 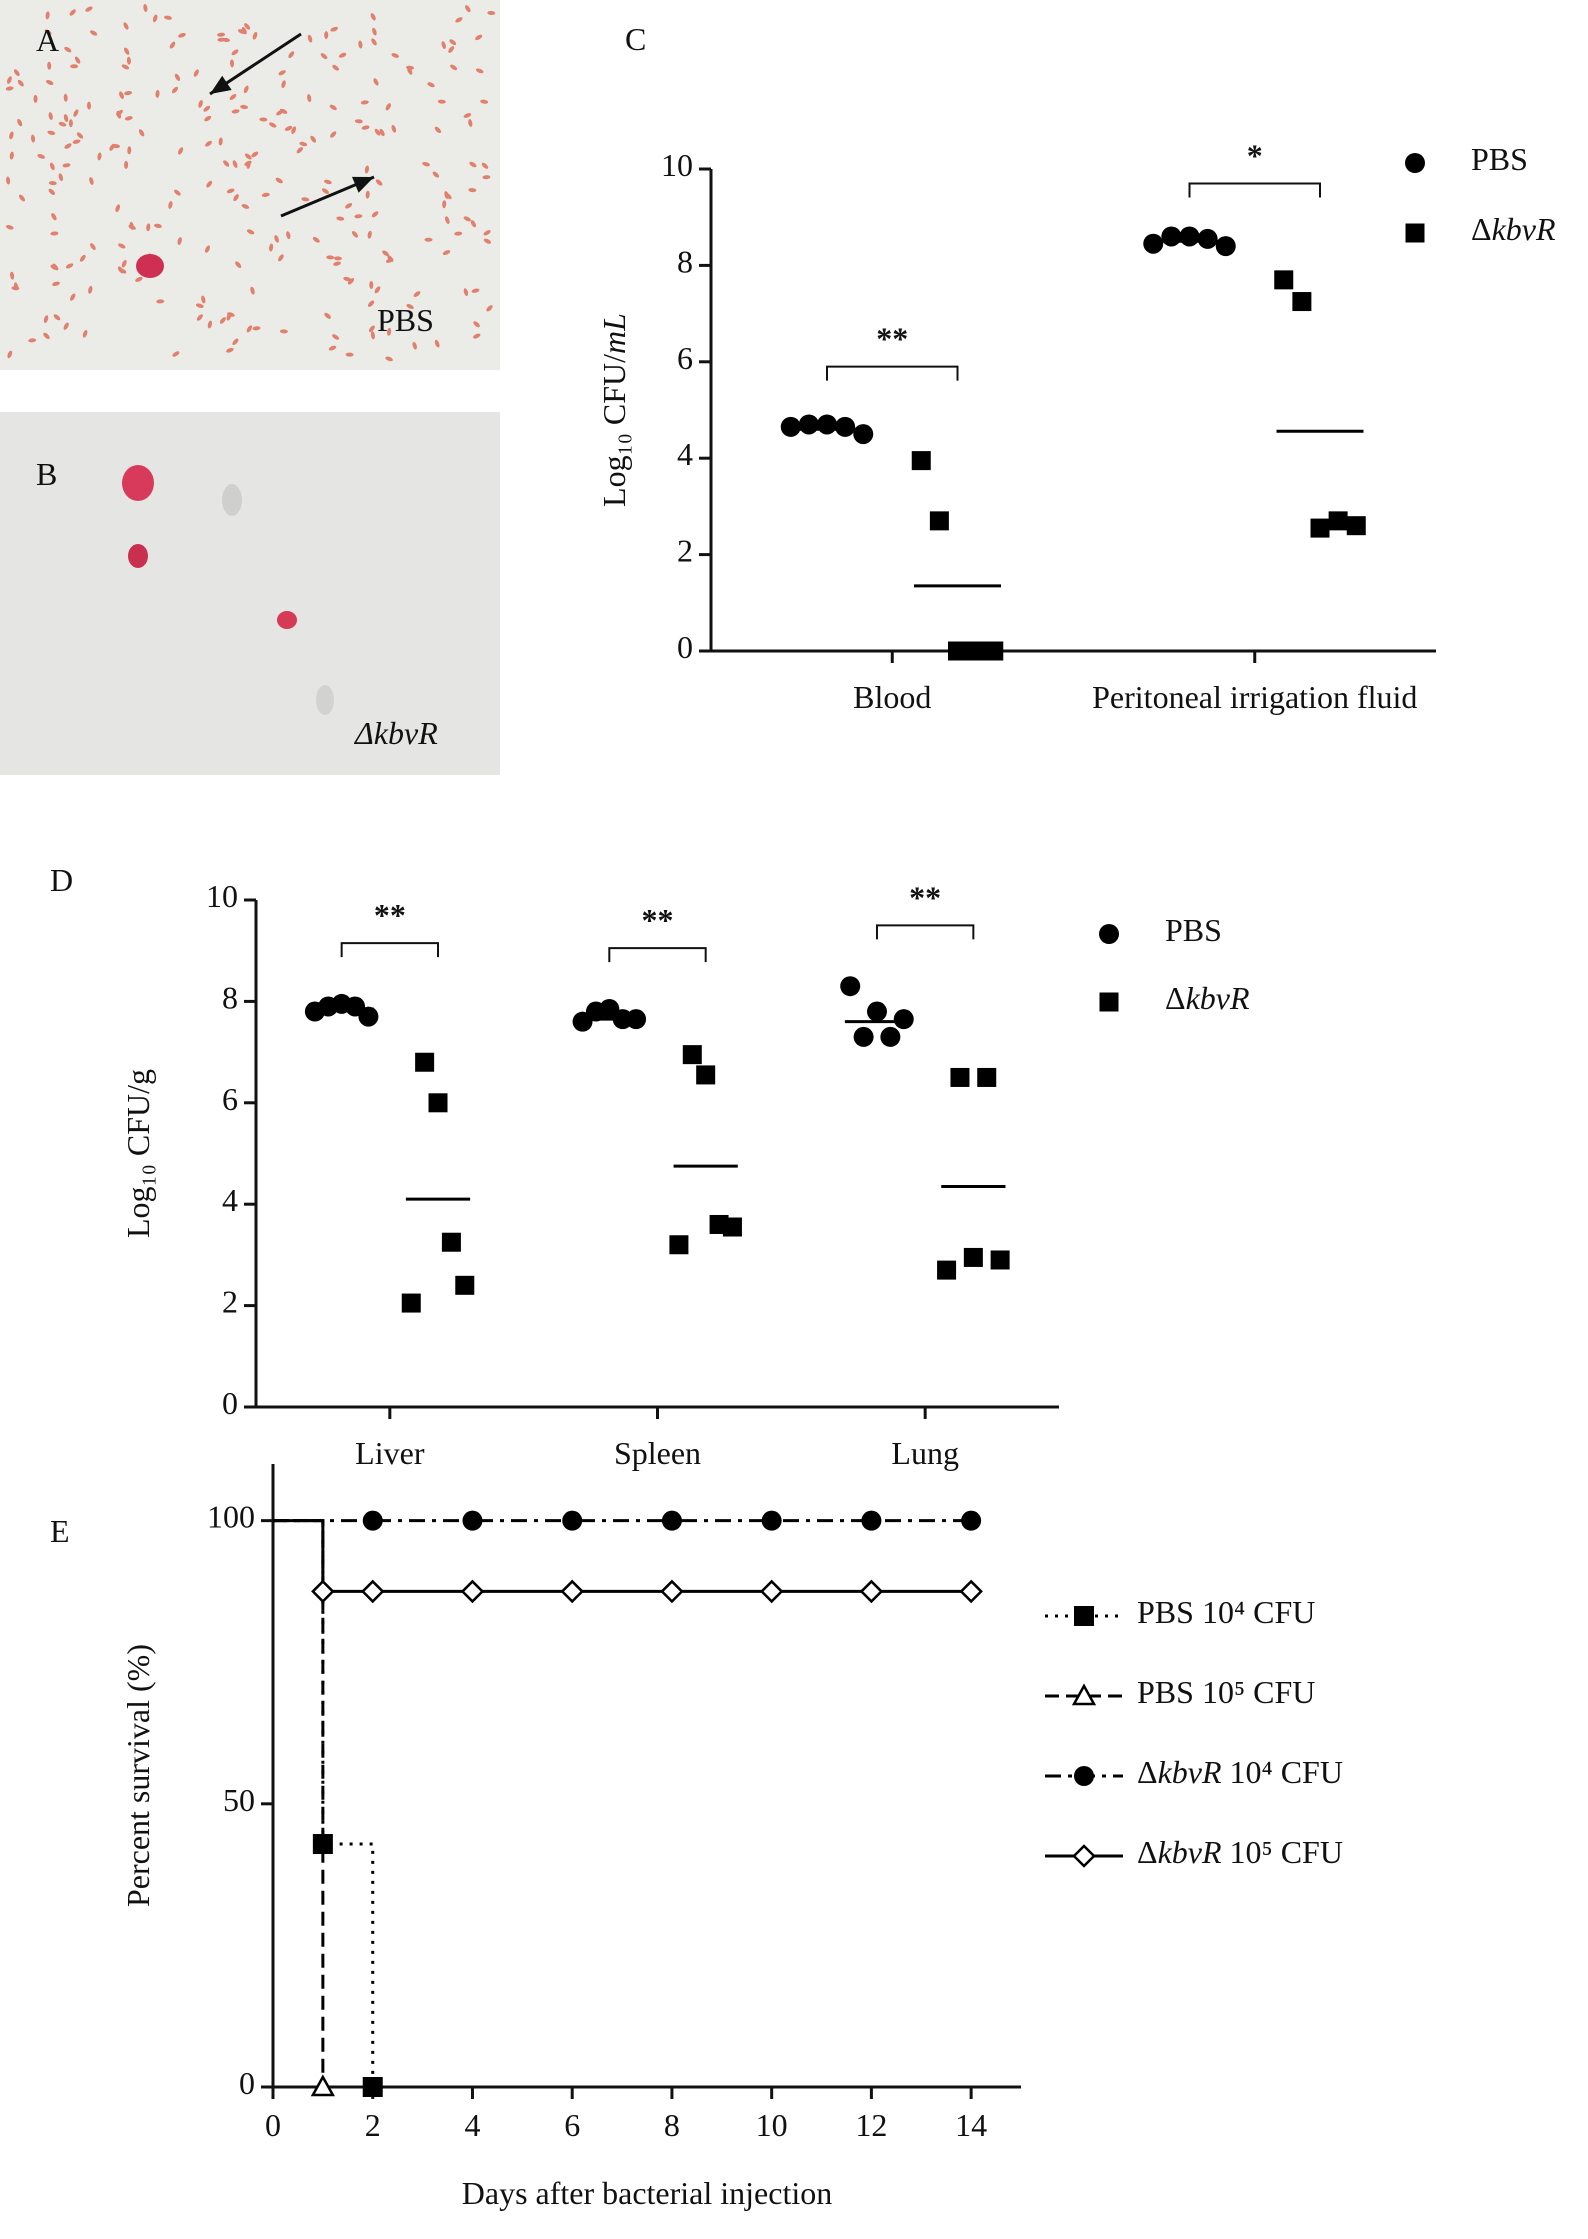 I want to click on y-tick-label: 2, so click(x=230, y=1302).